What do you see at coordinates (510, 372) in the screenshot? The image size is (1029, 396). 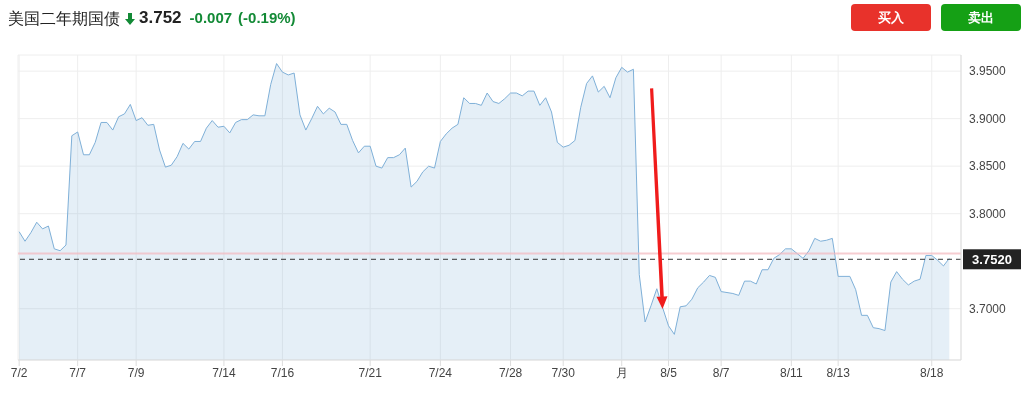 I see `x-tick-label: 7/28` at bounding box center [510, 372].